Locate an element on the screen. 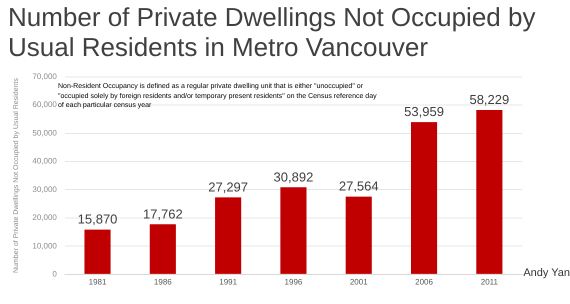 The height and width of the screenshot is (304, 570). y-tick-label: 70,000 is located at coordinates (45, 77).